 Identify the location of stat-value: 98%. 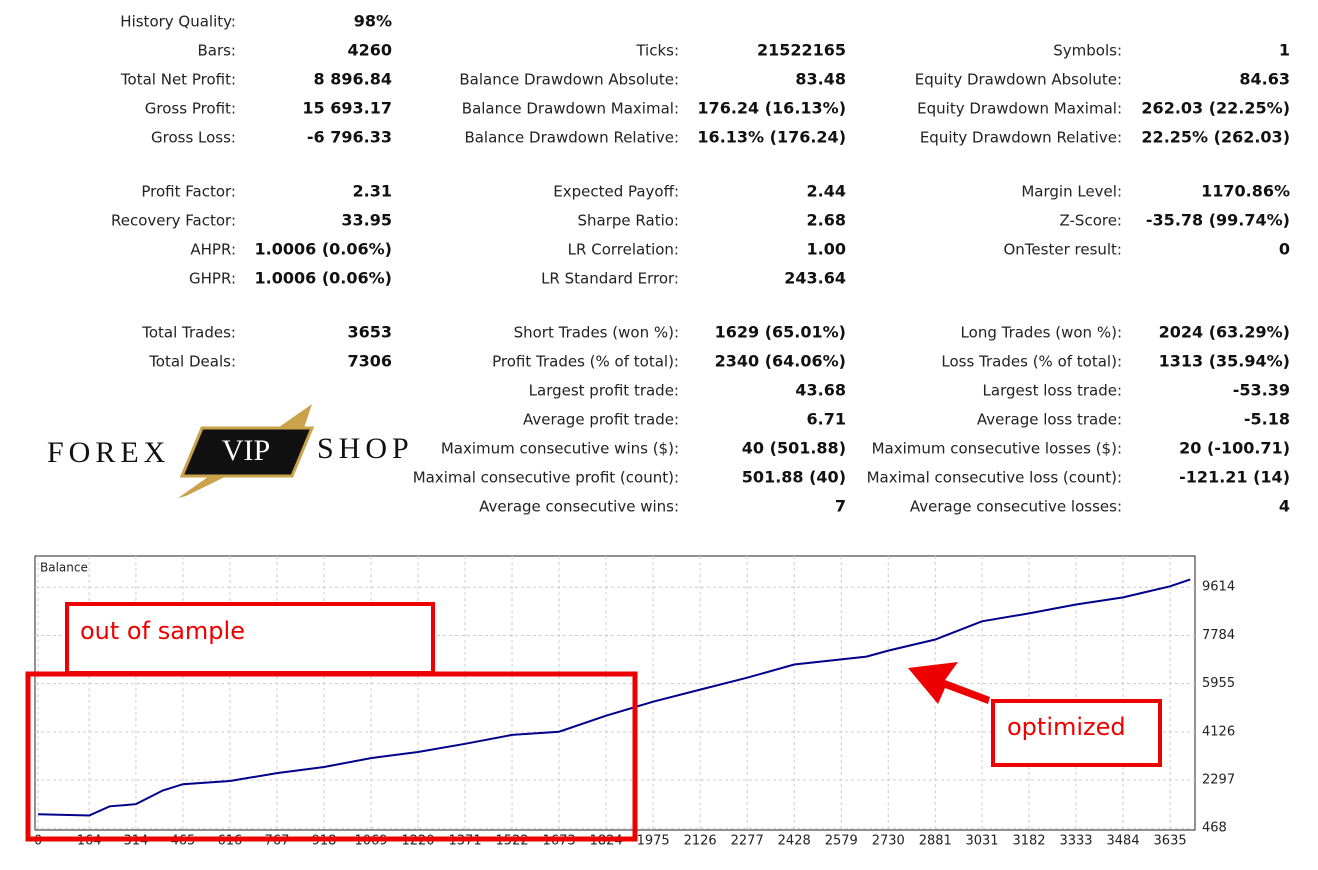
(373, 21).